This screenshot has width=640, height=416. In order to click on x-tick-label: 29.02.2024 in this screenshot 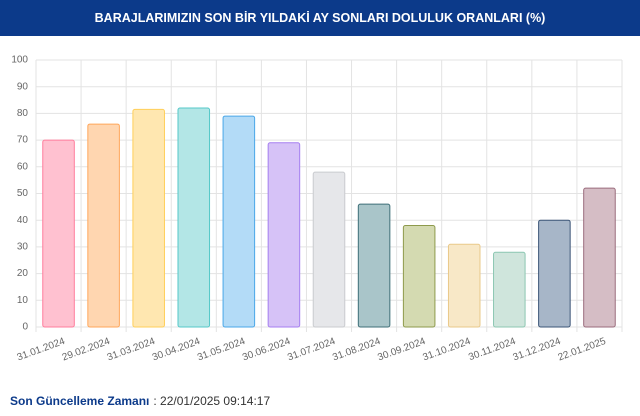, I will do `click(86, 350)`.